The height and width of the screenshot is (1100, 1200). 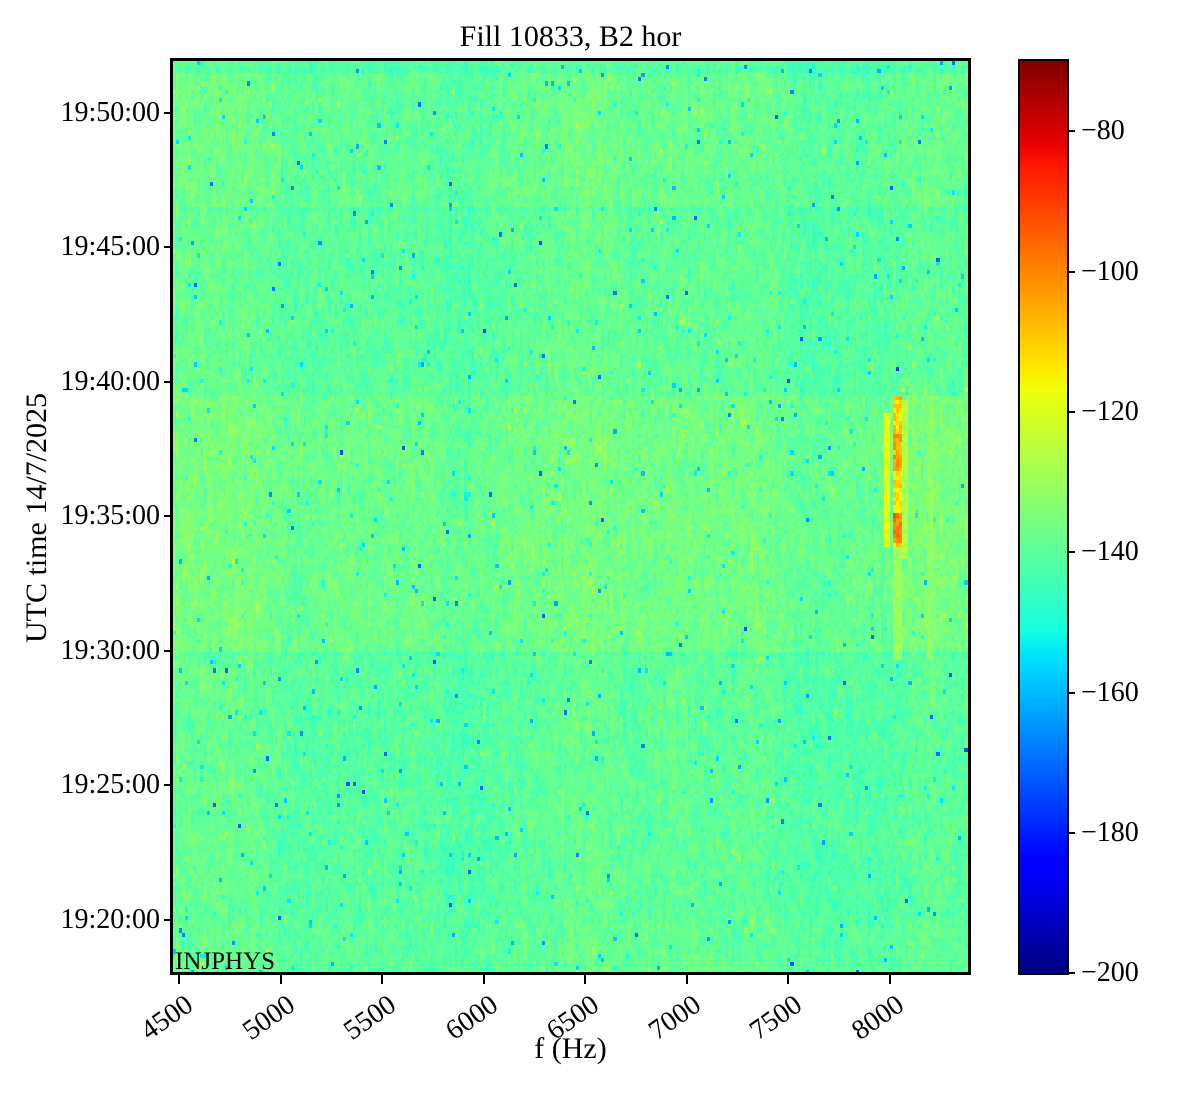 I want to click on y-tick-label: 19:45:00, so click(x=110, y=247).